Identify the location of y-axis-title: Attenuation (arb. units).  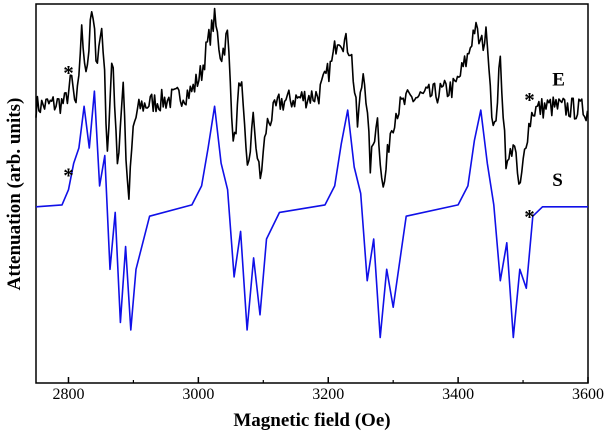
(14, 194).